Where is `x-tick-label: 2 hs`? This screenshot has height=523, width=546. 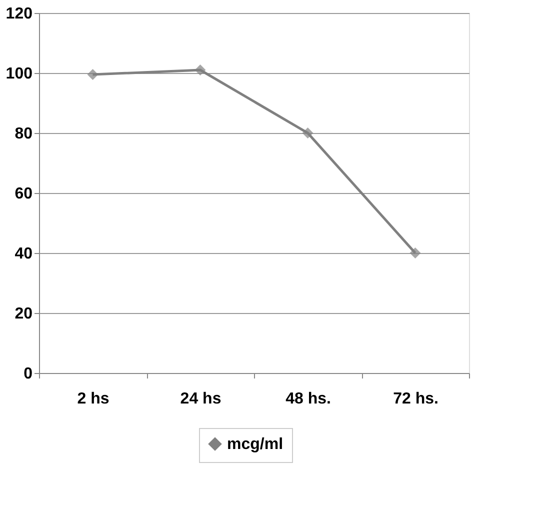
x-tick-label: 2 hs is located at coordinates (93, 399).